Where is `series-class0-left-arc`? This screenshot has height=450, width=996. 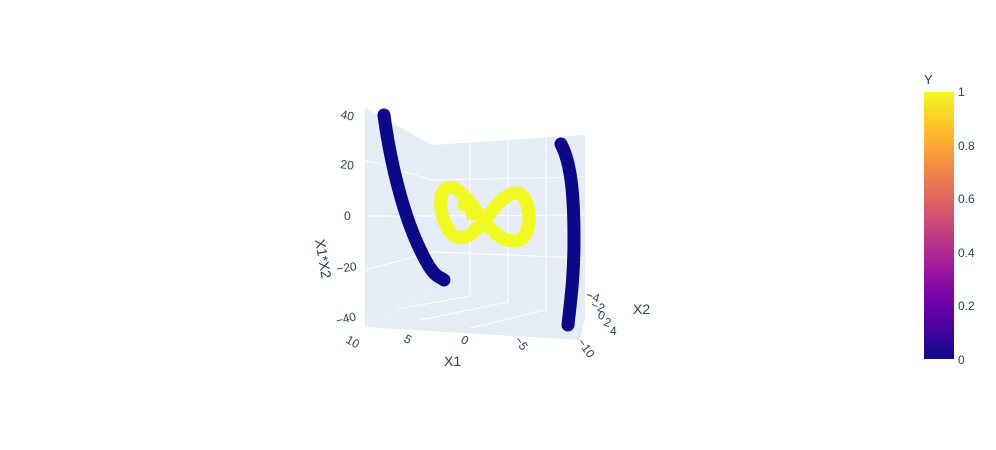 series-class0-left-arc is located at coordinates (414, 197).